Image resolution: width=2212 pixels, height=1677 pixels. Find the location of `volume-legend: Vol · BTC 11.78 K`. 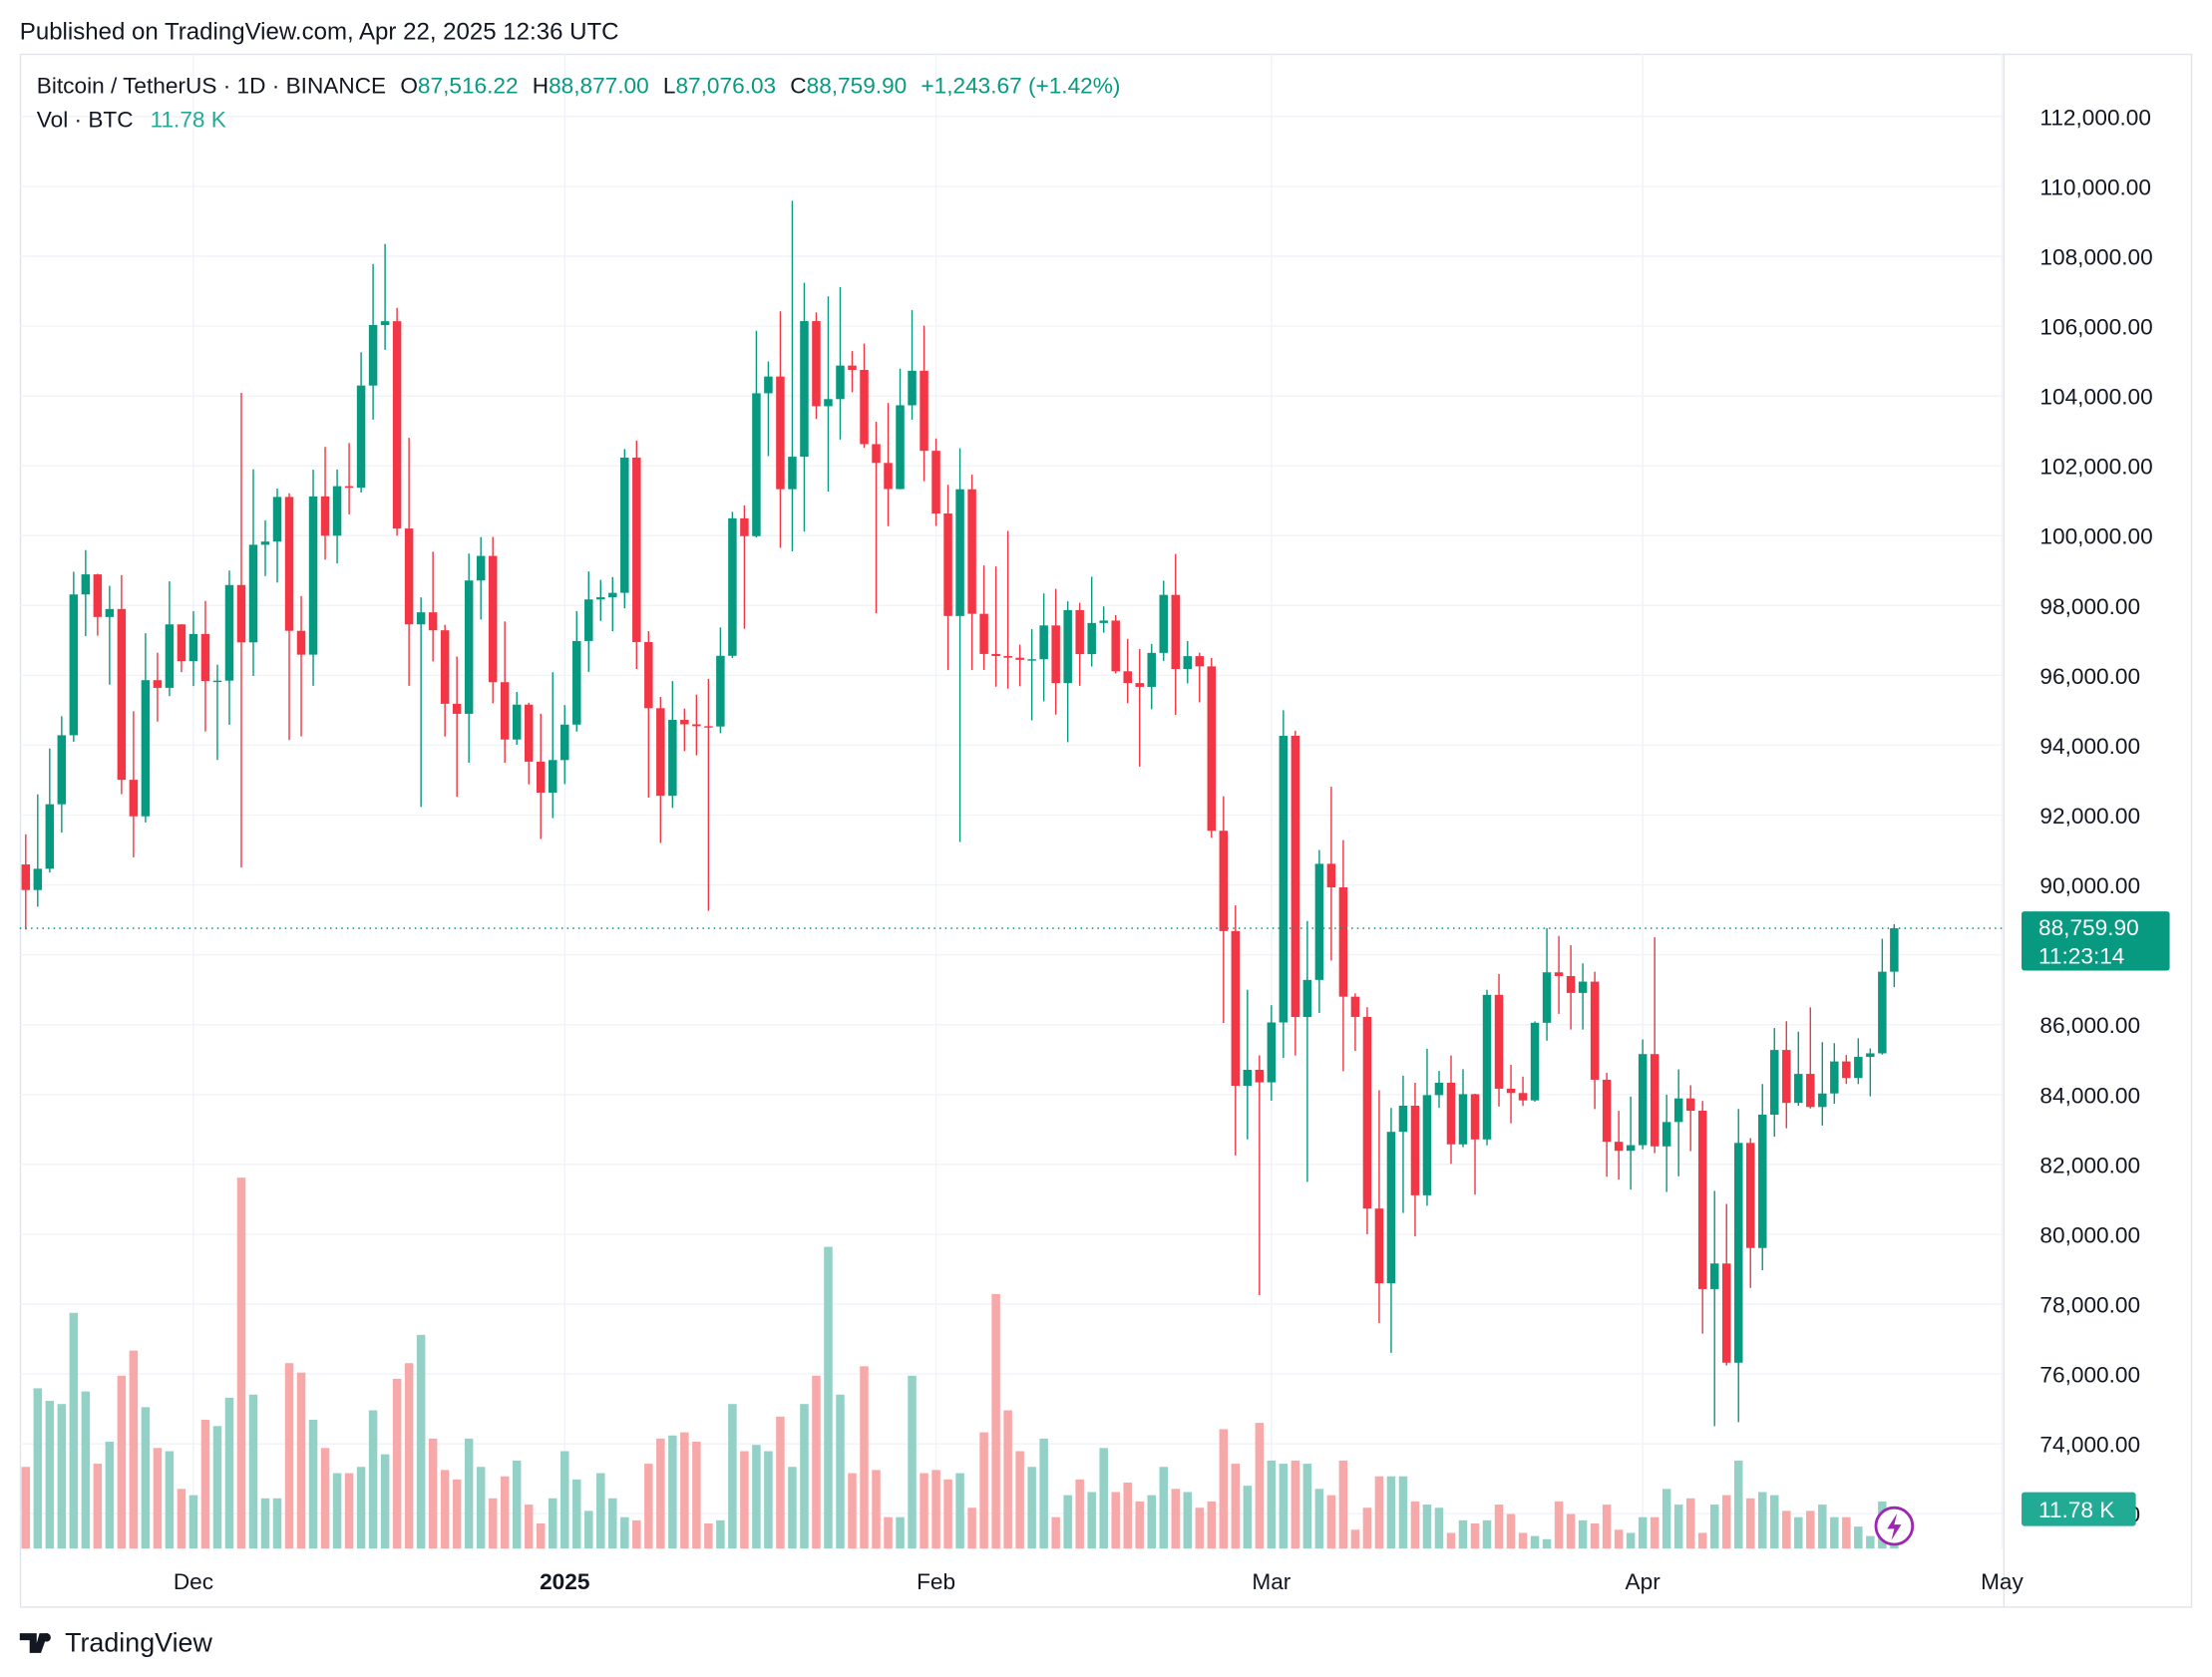

volume-legend: Vol · BTC 11.78 K is located at coordinates (131, 120).